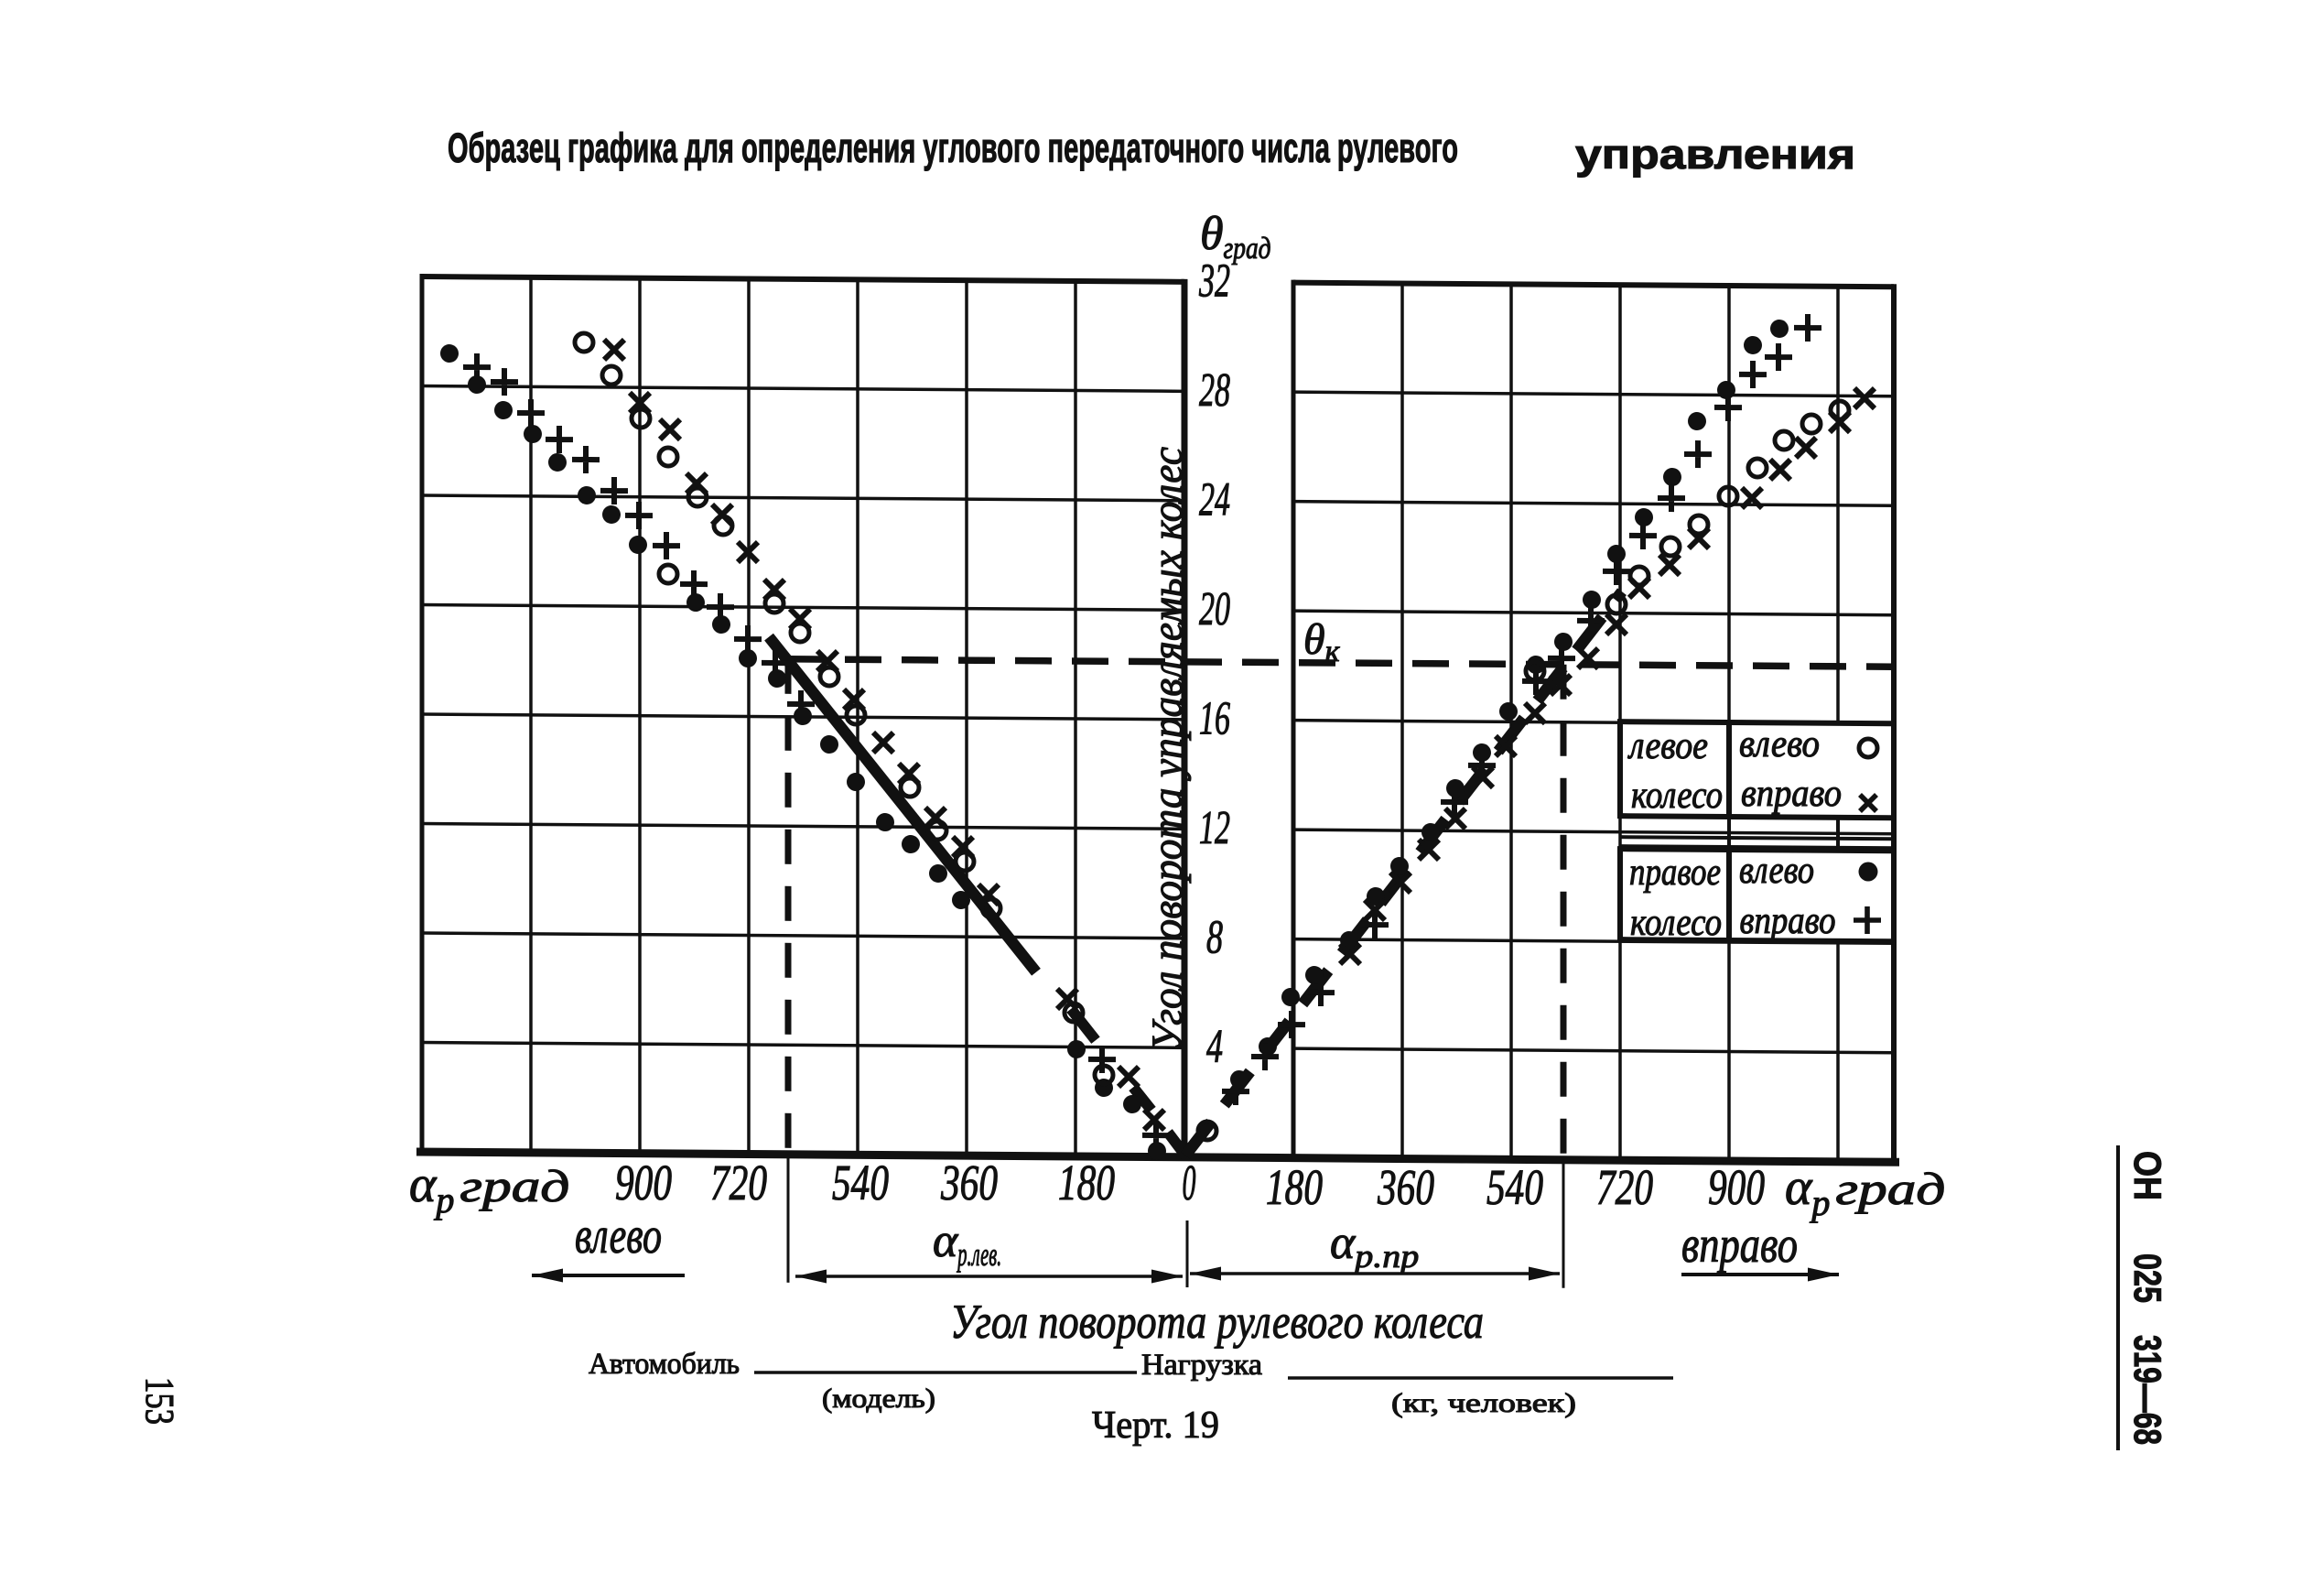 This screenshot has height=1573, width=2324. What do you see at coordinates (1214, 500) in the screenshot?
I see `svg-text: 24` at bounding box center [1214, 500].